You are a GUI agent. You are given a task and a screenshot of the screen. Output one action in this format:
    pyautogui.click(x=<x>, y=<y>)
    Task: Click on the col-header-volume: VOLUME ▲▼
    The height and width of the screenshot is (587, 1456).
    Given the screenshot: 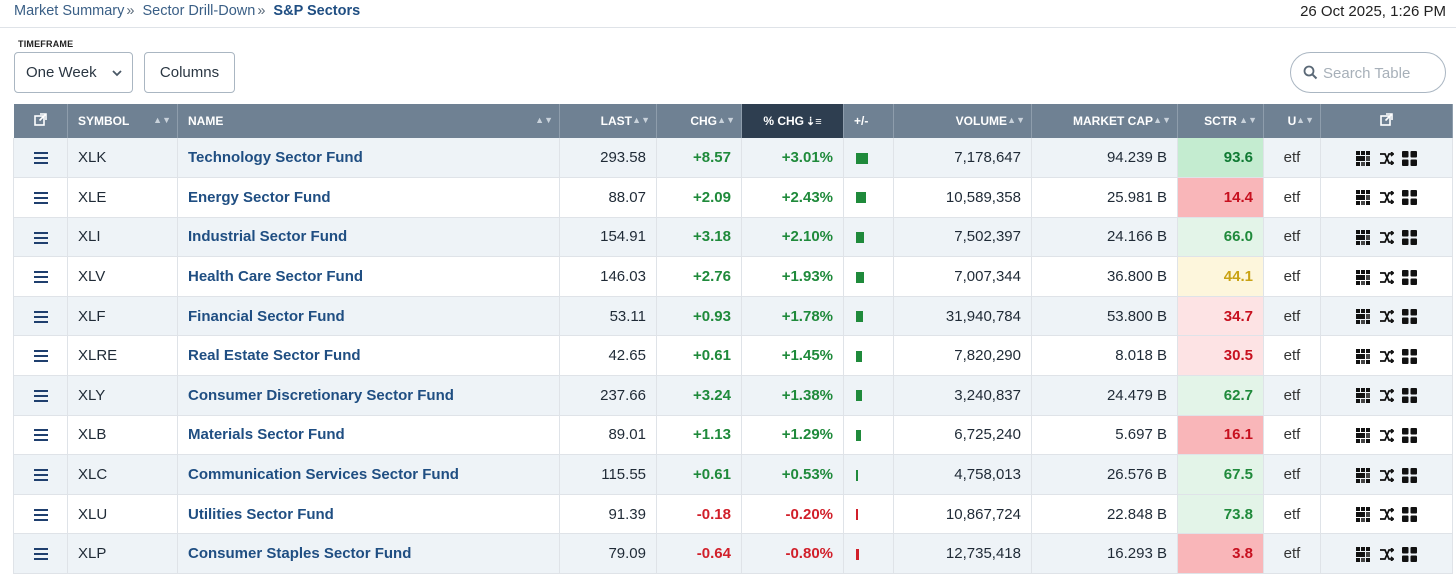 What is the action you would take?
    pyautogui.click(x=962, y=121)
    